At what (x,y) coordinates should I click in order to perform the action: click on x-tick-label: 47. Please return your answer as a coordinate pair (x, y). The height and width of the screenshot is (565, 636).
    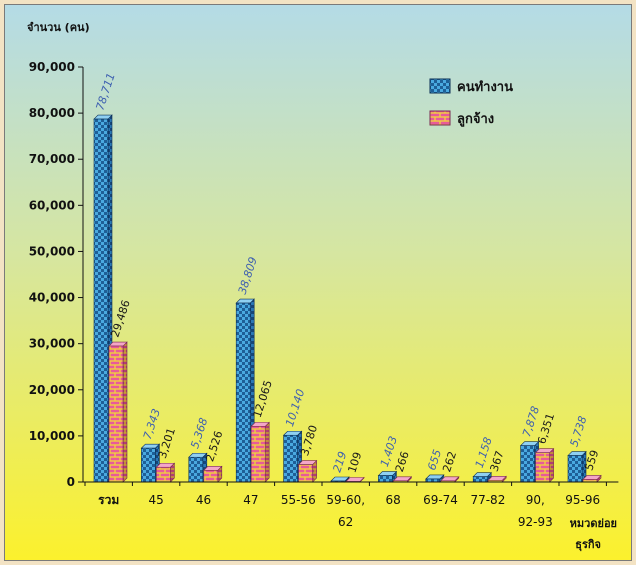
    Looking at the image, I should click on (250, 500).